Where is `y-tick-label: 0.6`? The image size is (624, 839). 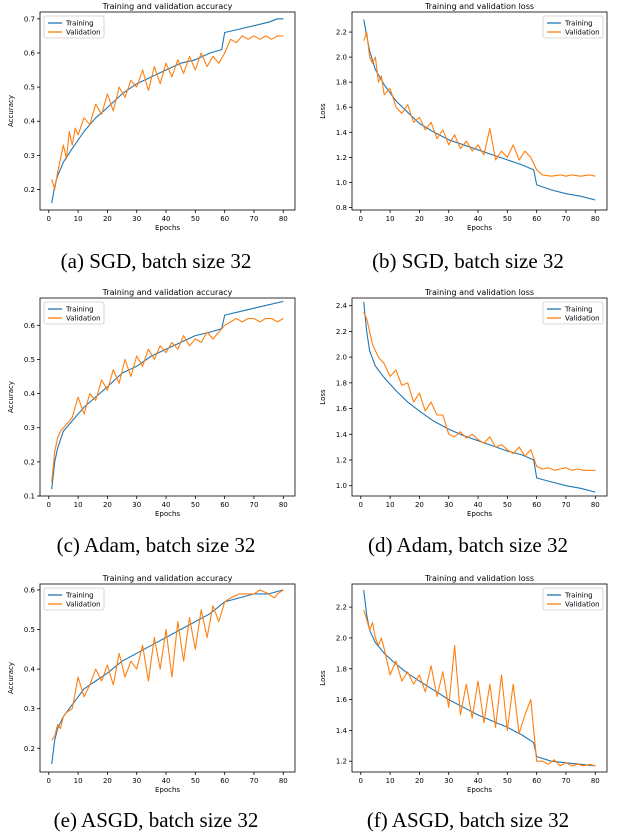
y-tick-label: 0.6 is located at coordinates (30, 590).